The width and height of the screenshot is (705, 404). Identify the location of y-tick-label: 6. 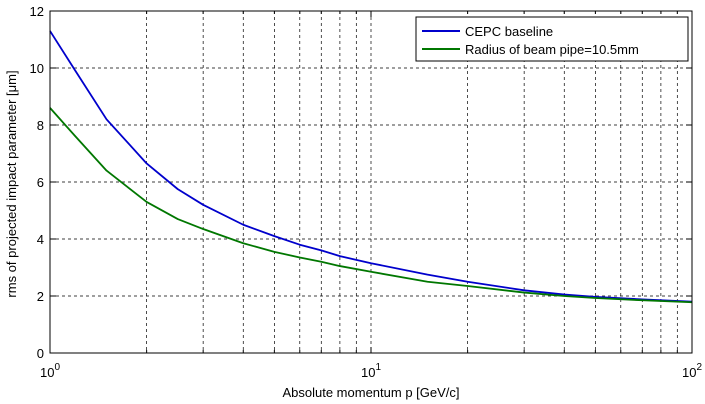
(40, 182).